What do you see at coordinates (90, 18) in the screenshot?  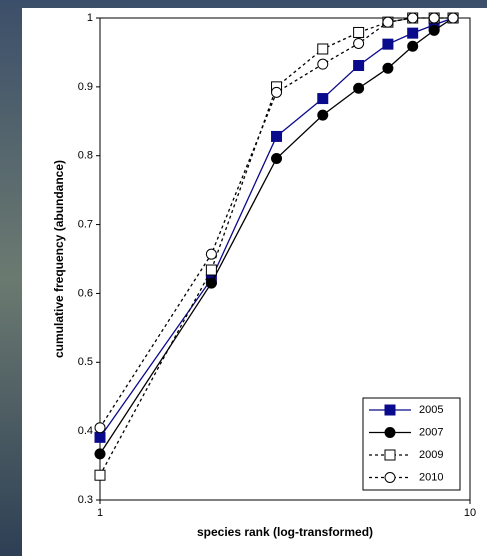 I see `y-tick-label: 1` at bounding box center [90, 18].